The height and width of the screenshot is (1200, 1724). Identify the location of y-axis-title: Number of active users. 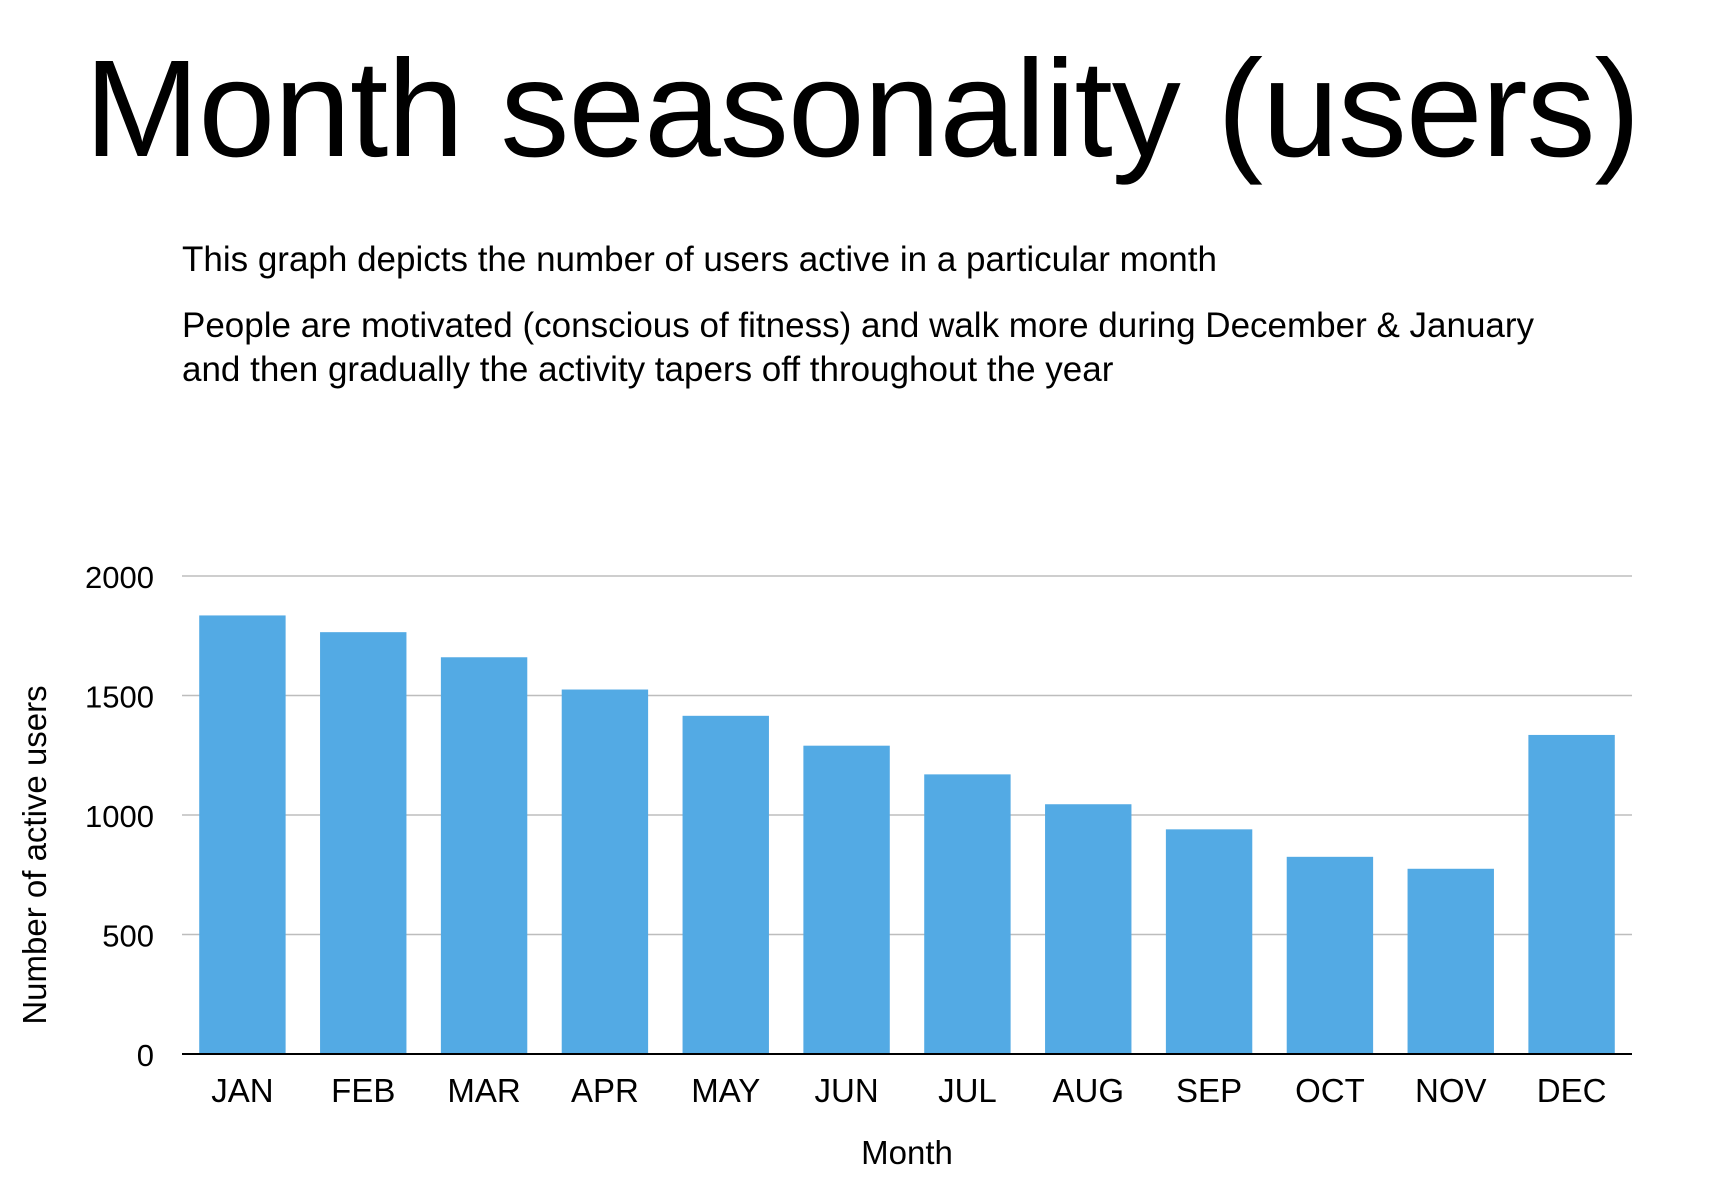
(34, 854).